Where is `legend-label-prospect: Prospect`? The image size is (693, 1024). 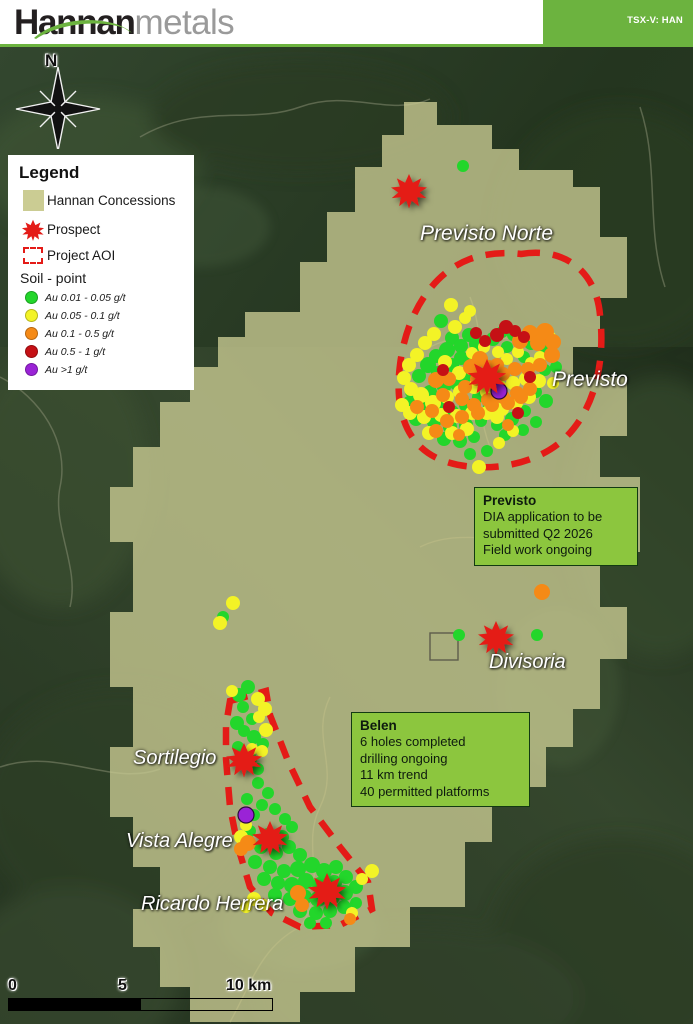
legend-label-prospect: Prospect is located at coordinates (74, 229).